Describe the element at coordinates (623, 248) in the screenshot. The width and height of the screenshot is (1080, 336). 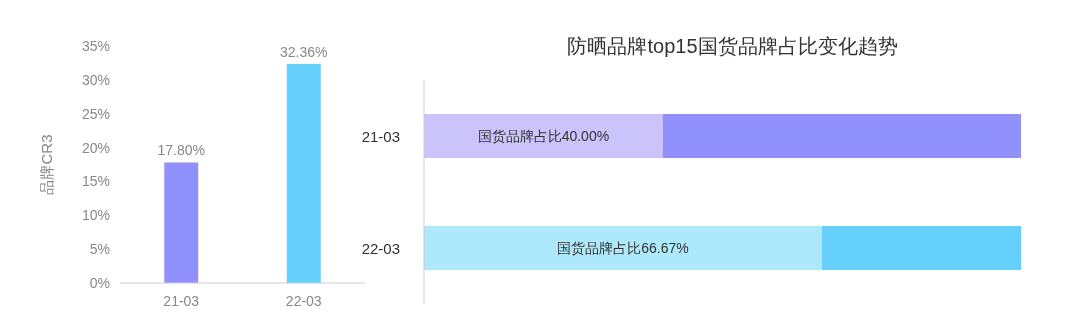
I see `data-label: 国货品牌占比66.67%` at that location.